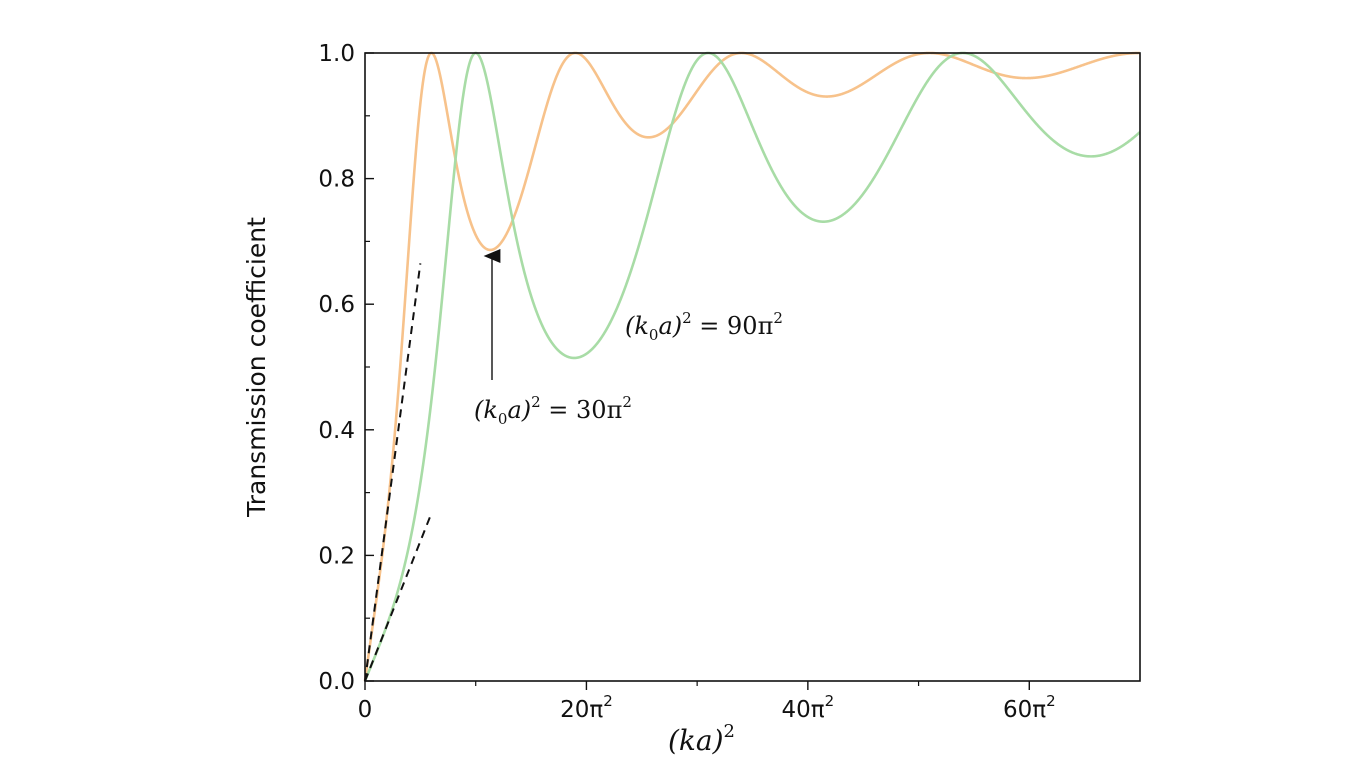 The image size is (1350, 780). Describe the element at coordinates (336, 556) in the screenshot. I see `y-tick-label: 0.2` at that location.